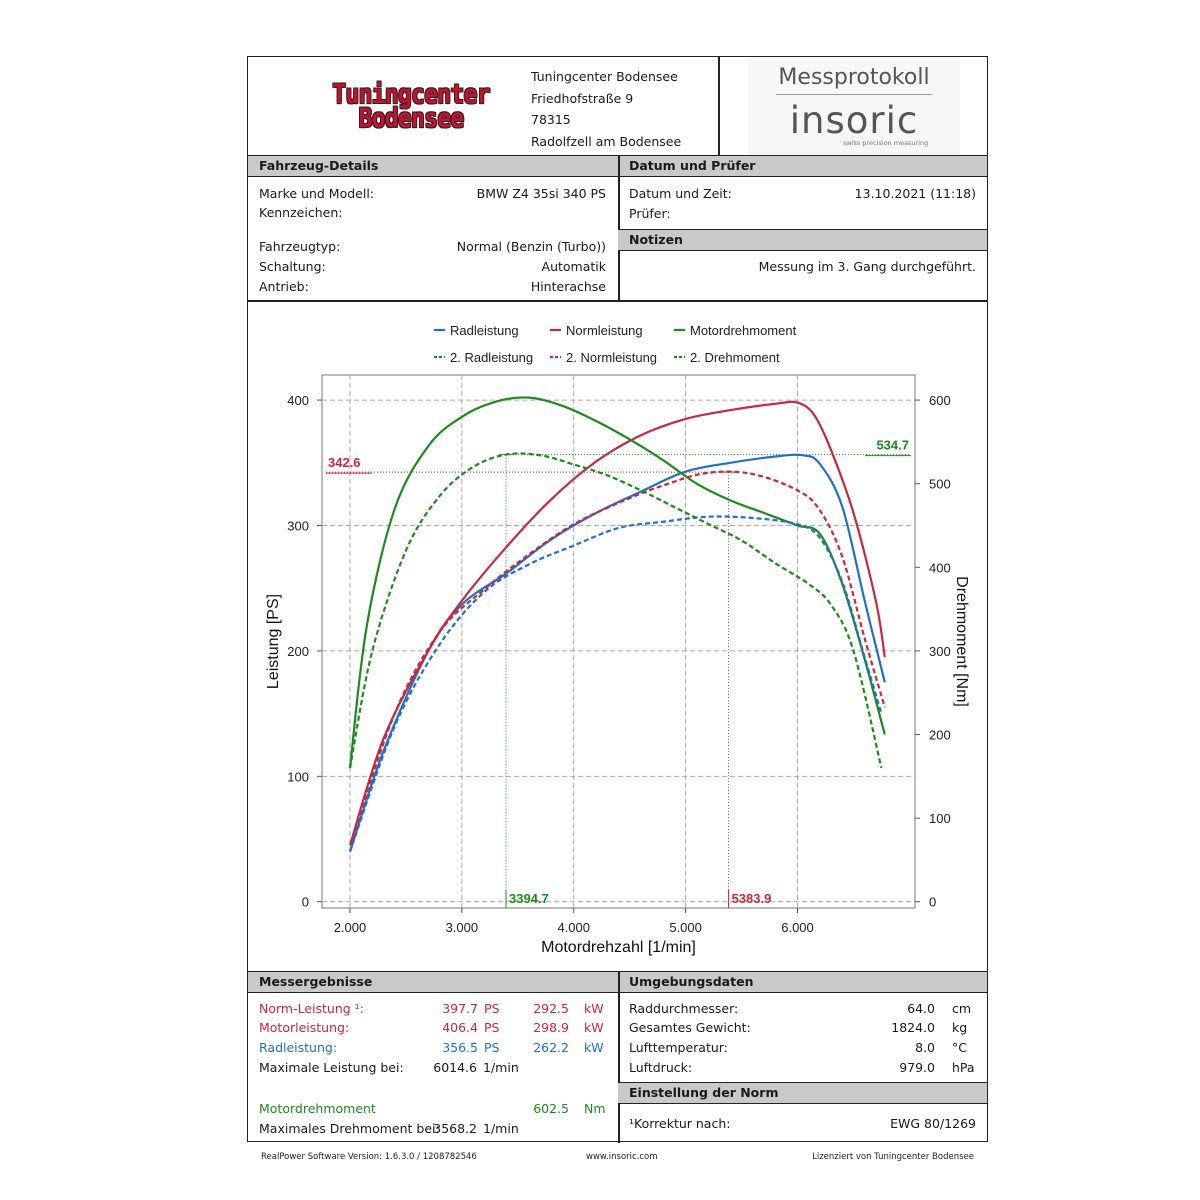 The width and height of the screenshot is (1200, 1200). Describe the element at coordinates (501, 1128) in the screenshot. I see `max-torque-rpm-unit: 1/min` at that location.